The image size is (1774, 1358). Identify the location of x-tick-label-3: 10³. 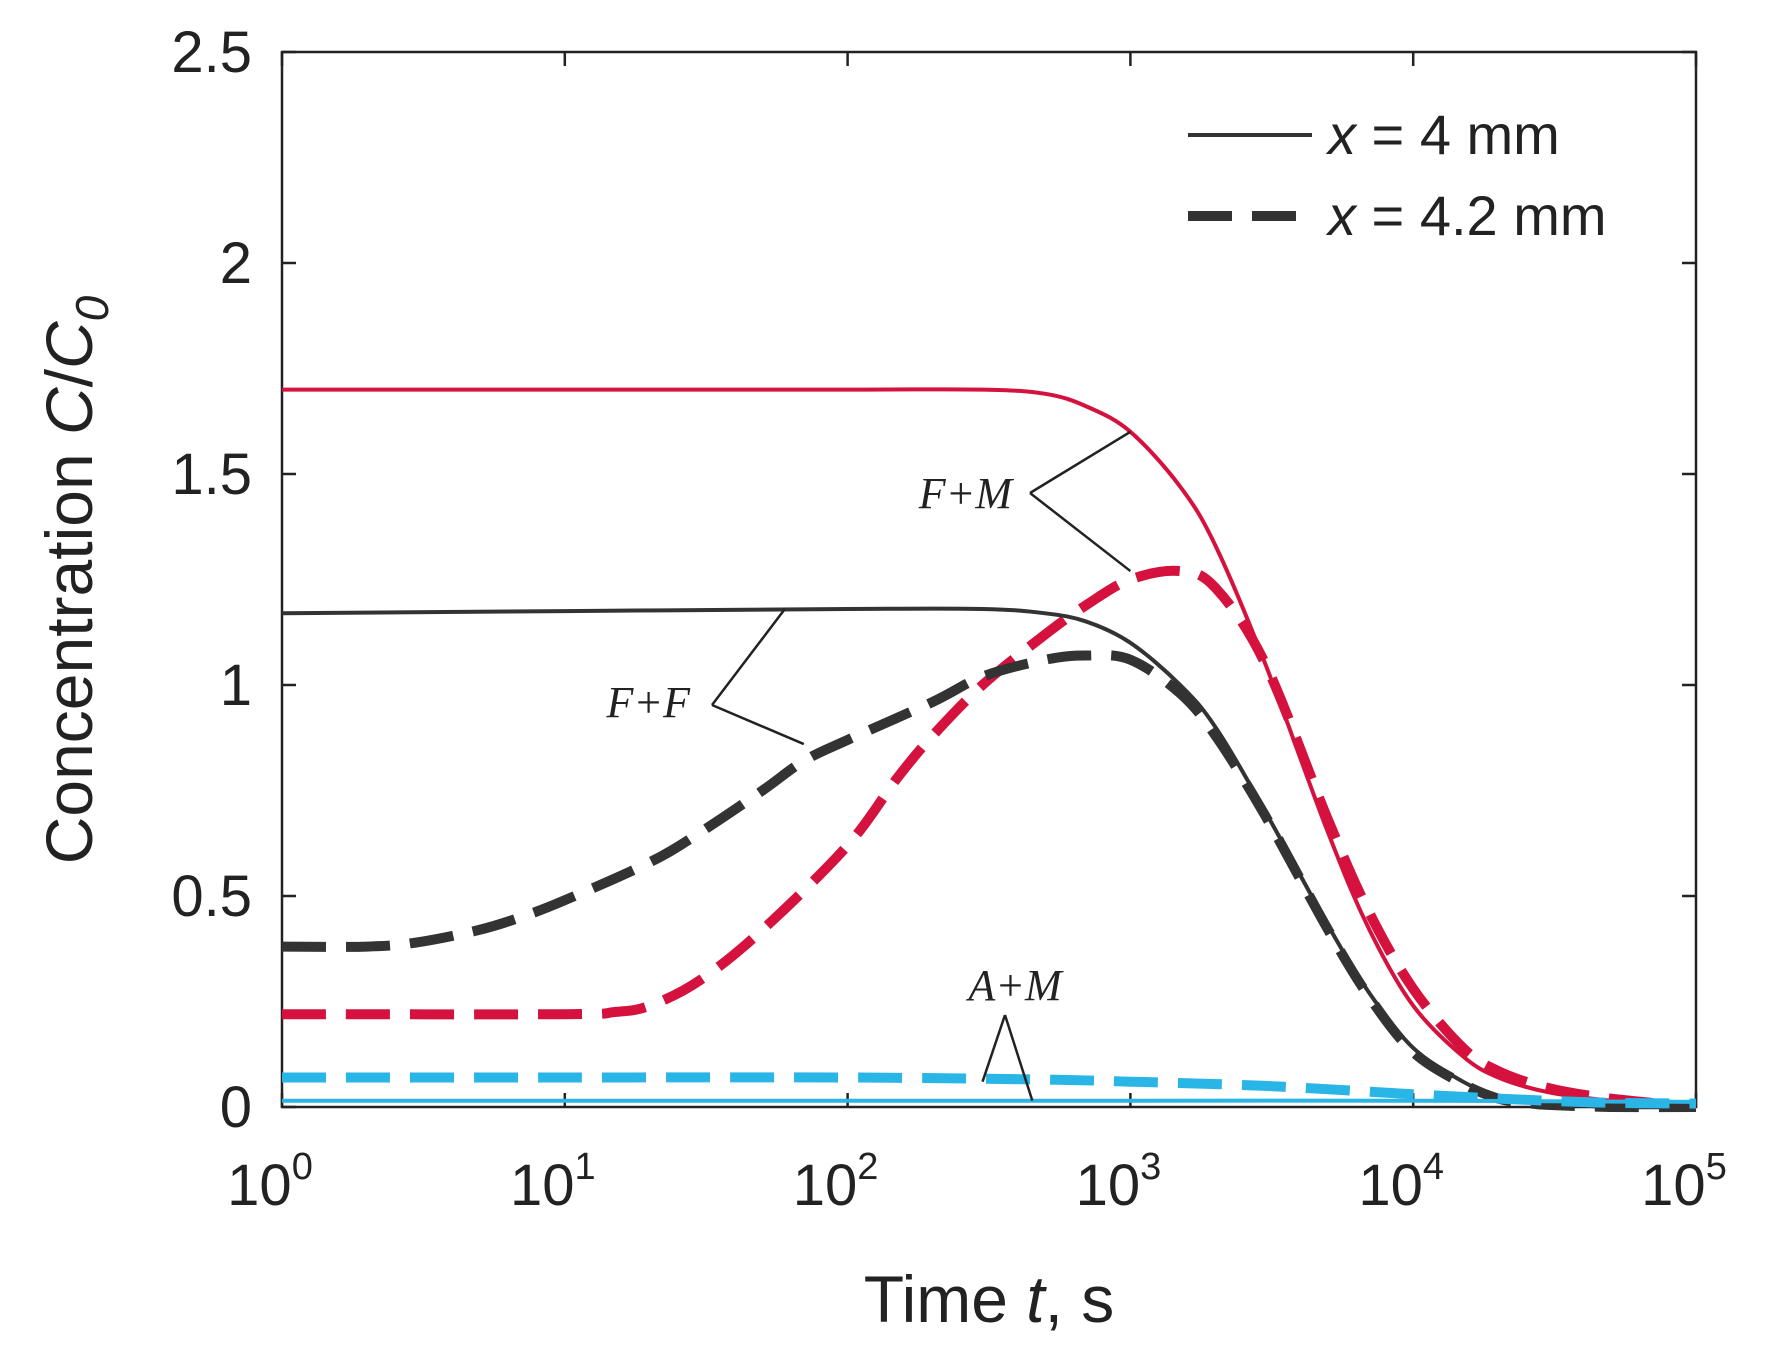
(1119, 1182).